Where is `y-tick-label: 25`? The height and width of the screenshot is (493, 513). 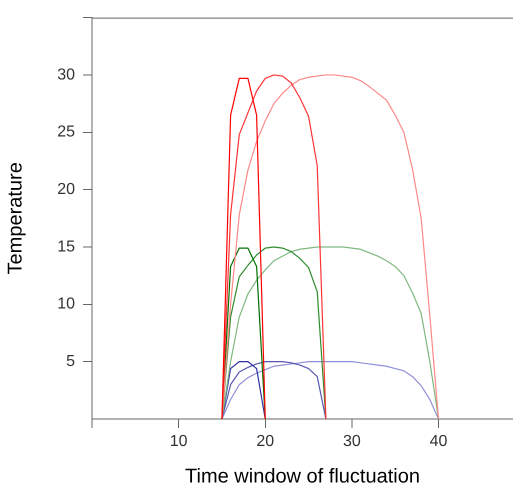
y-tick-label: 25 is located at coordinates (66, 132).